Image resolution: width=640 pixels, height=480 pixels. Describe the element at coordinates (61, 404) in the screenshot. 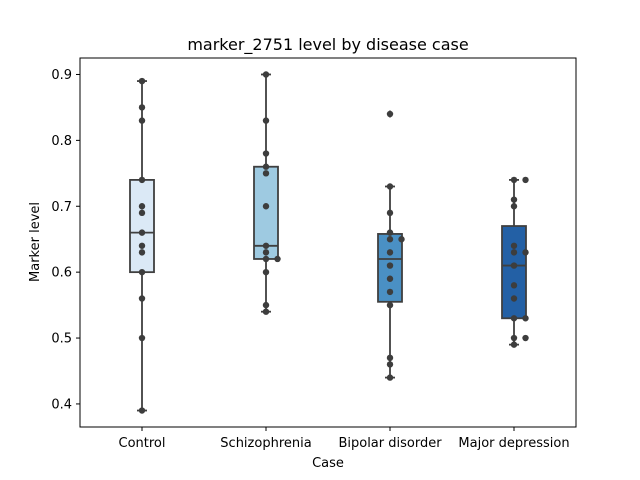

I see `y-tick-label: 0.4` at that location.